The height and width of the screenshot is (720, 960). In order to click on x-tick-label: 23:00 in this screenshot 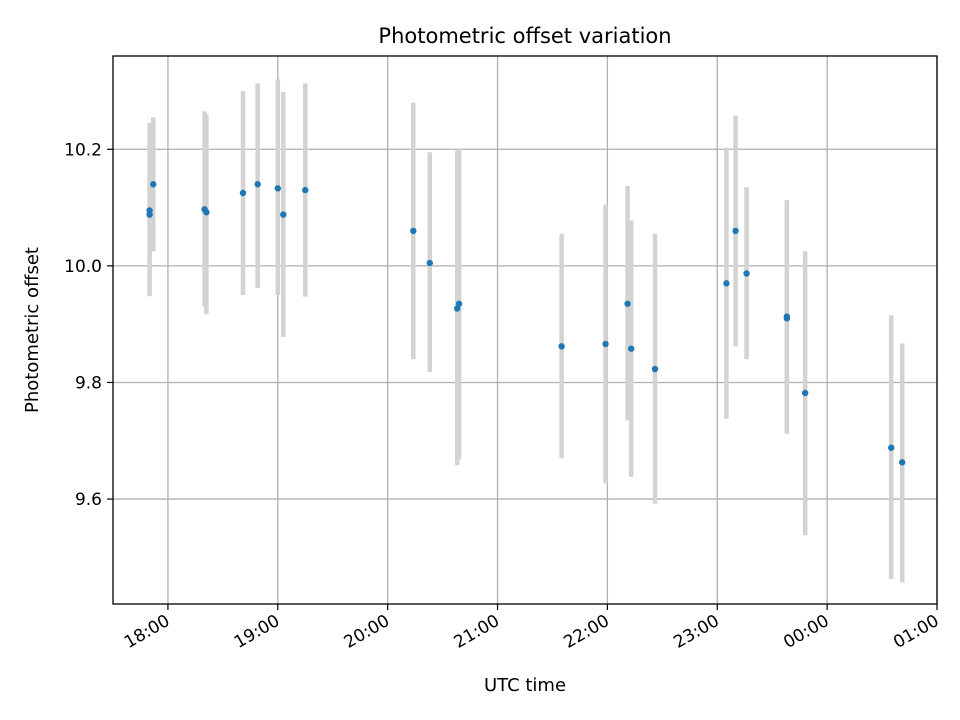, I will do `click(696, 632)`.